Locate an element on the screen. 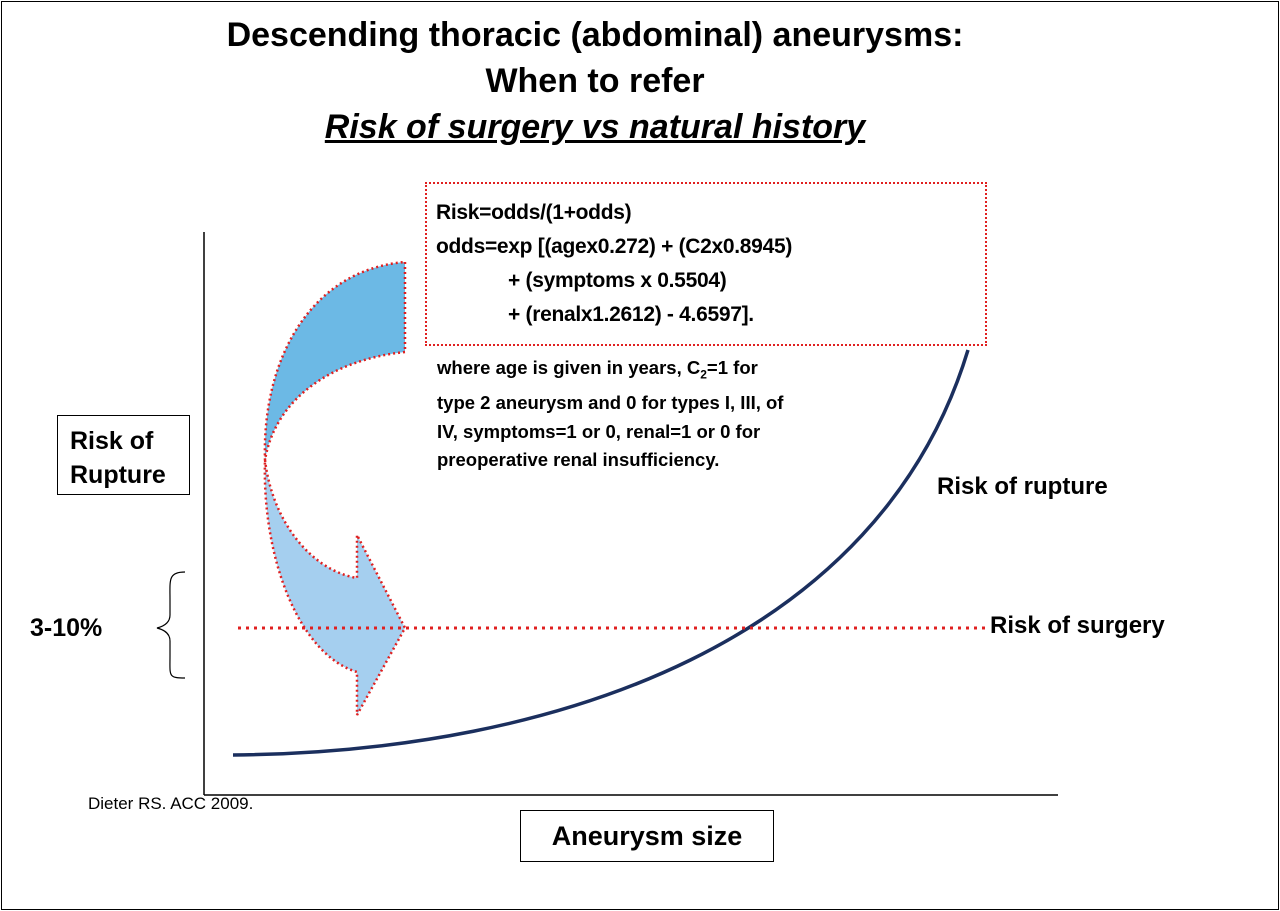  formula-line-4: + (renalx1.2612) - 4.6597]. is located at coordinates (631, 314).